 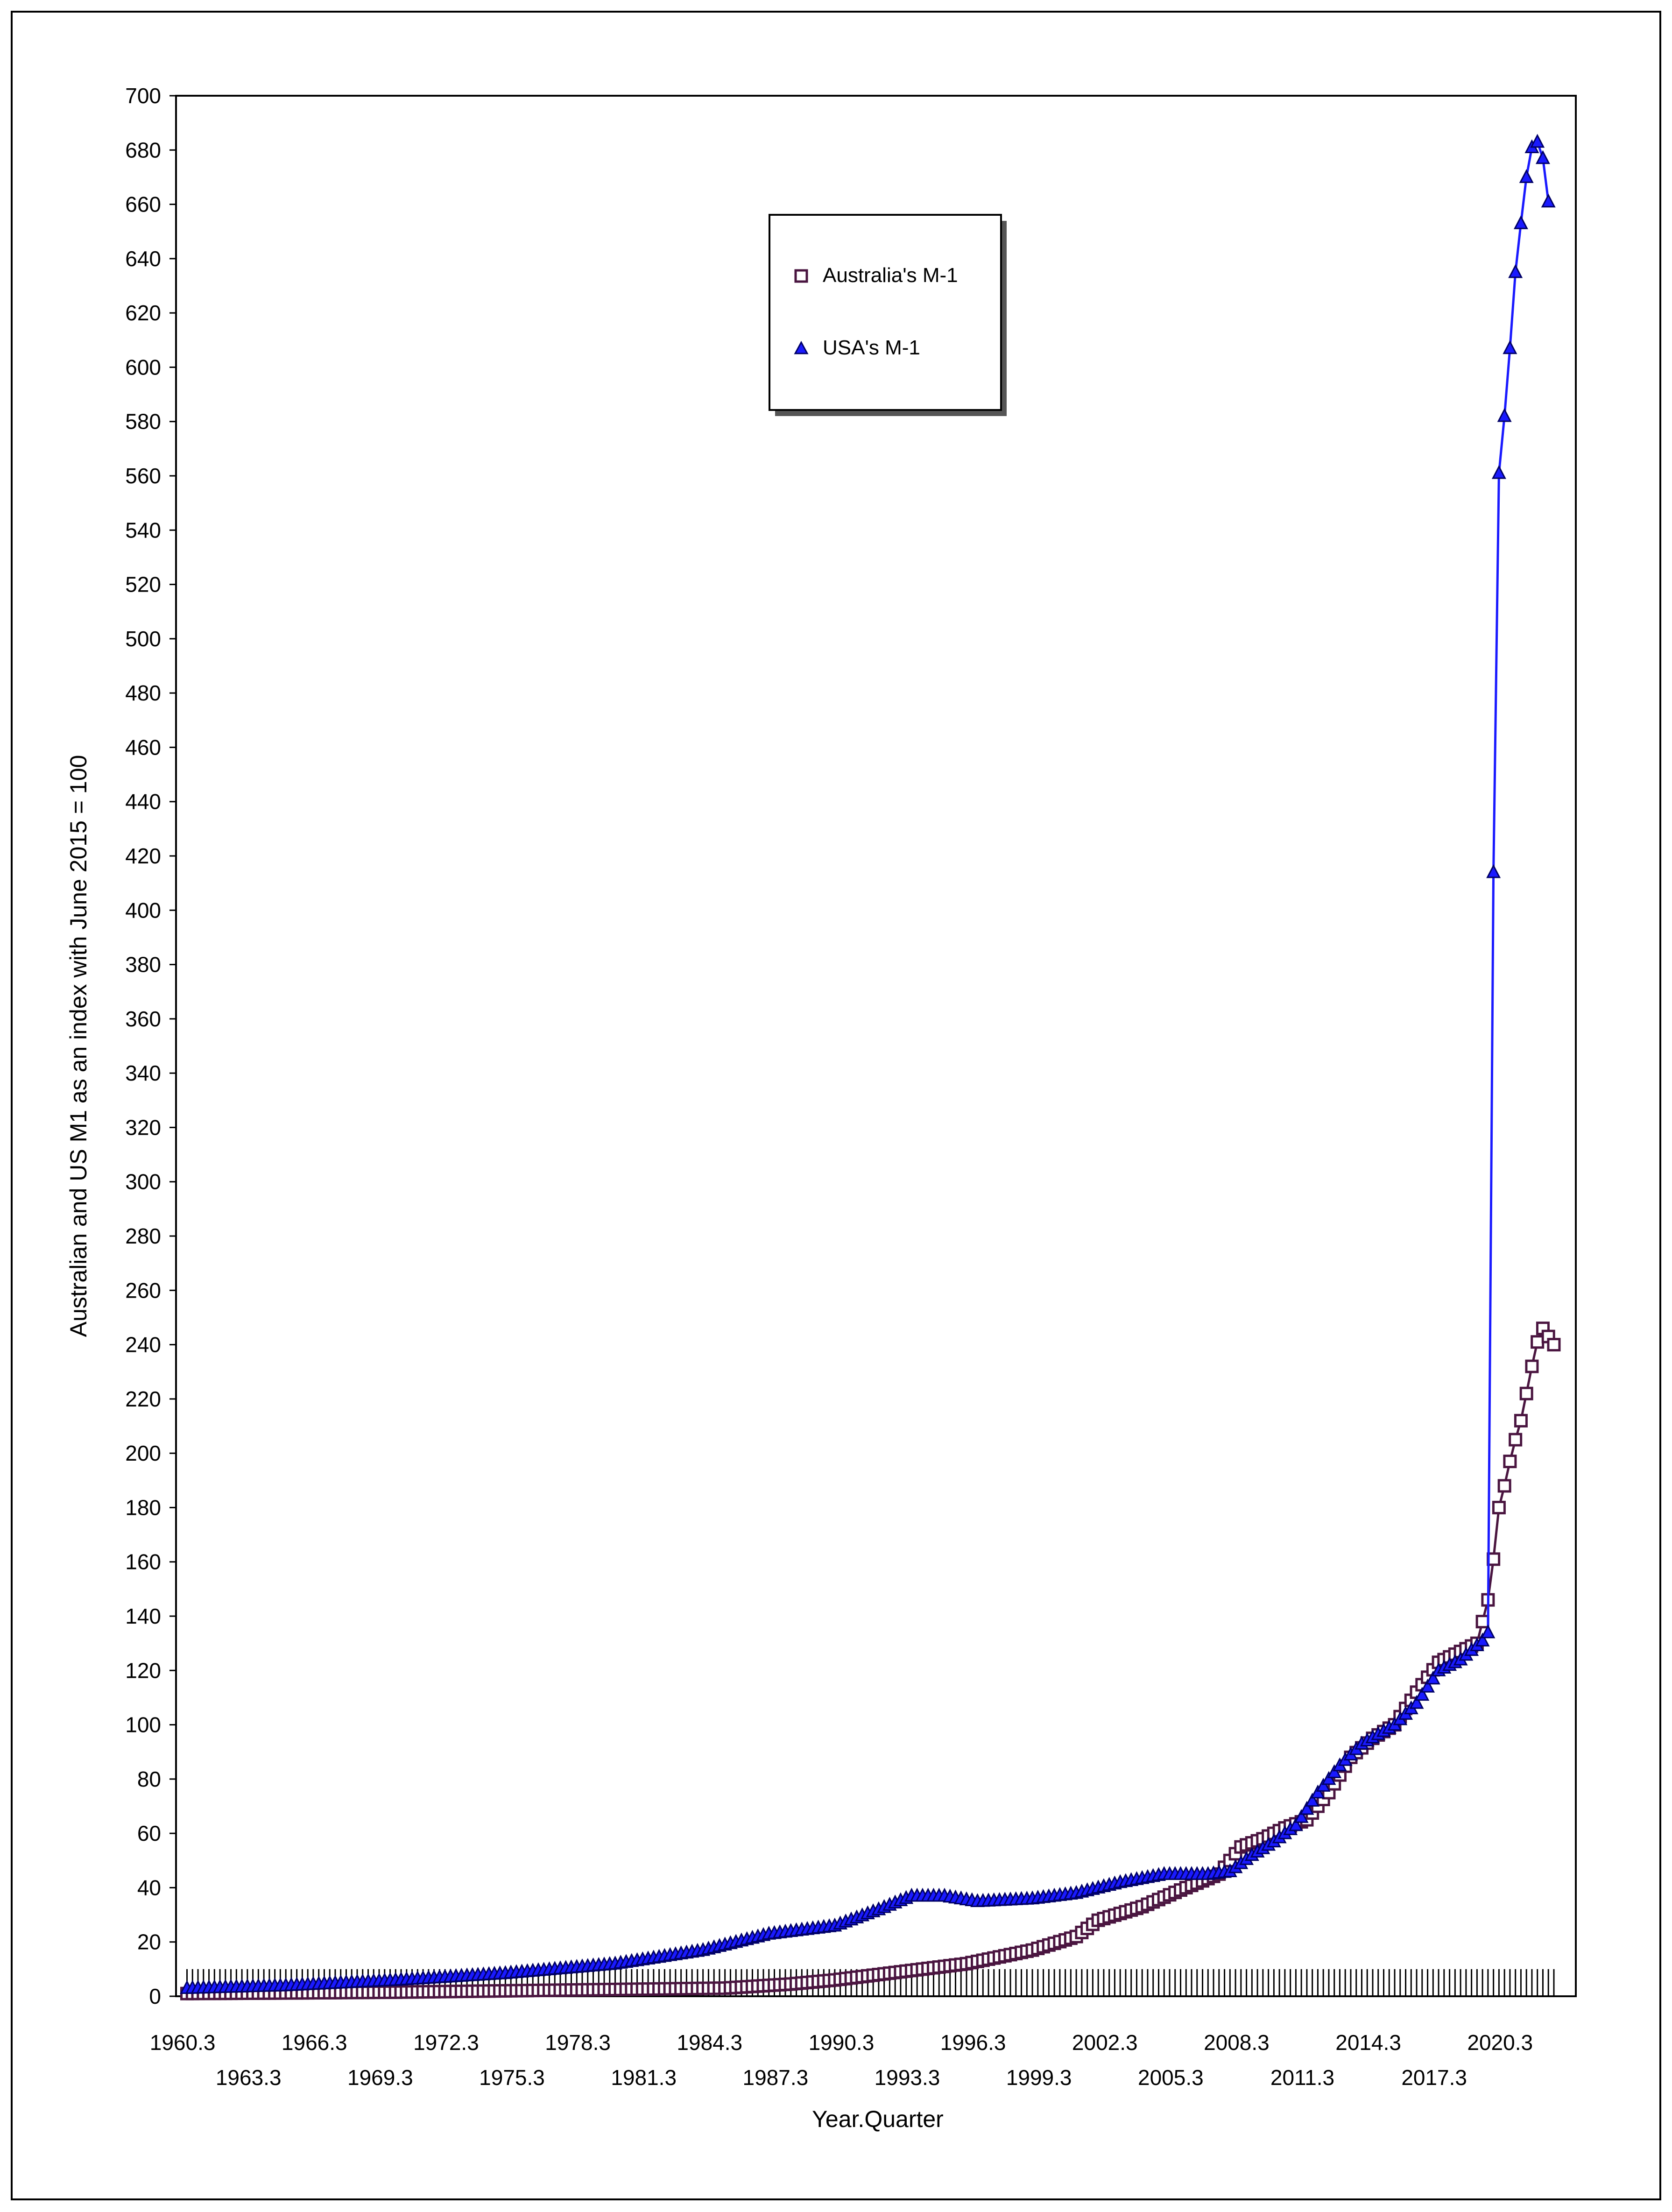 What do you see at coordinates (143, 313) in the screenshot?
I see `y-tick-label: 620` at bounding box center [143, 313].